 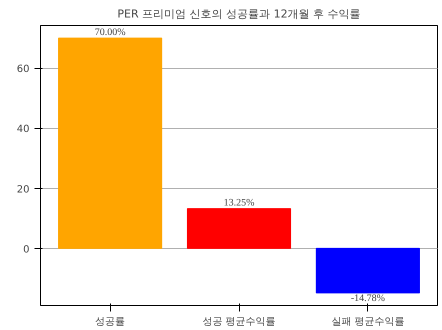 I want to click on data-label: 13.25%, so click(x=239, y=203).